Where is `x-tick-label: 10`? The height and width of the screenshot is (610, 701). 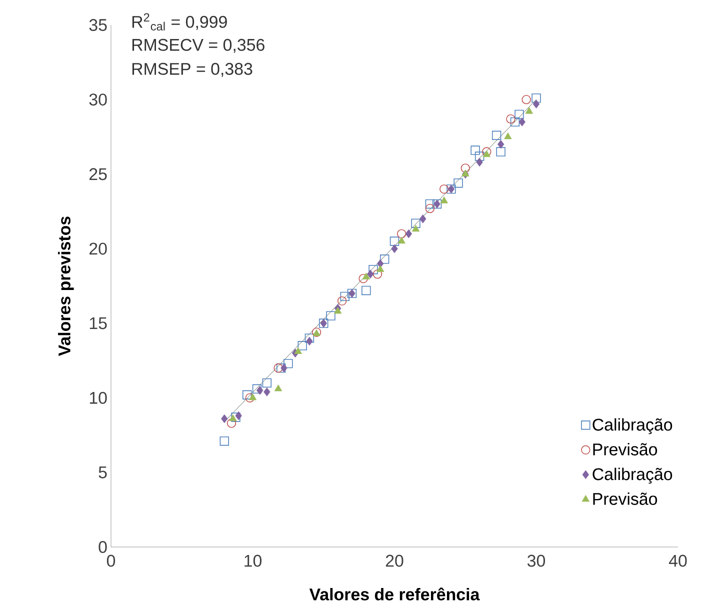
x-tick-label: 10 is located at coordinates (253, 560).